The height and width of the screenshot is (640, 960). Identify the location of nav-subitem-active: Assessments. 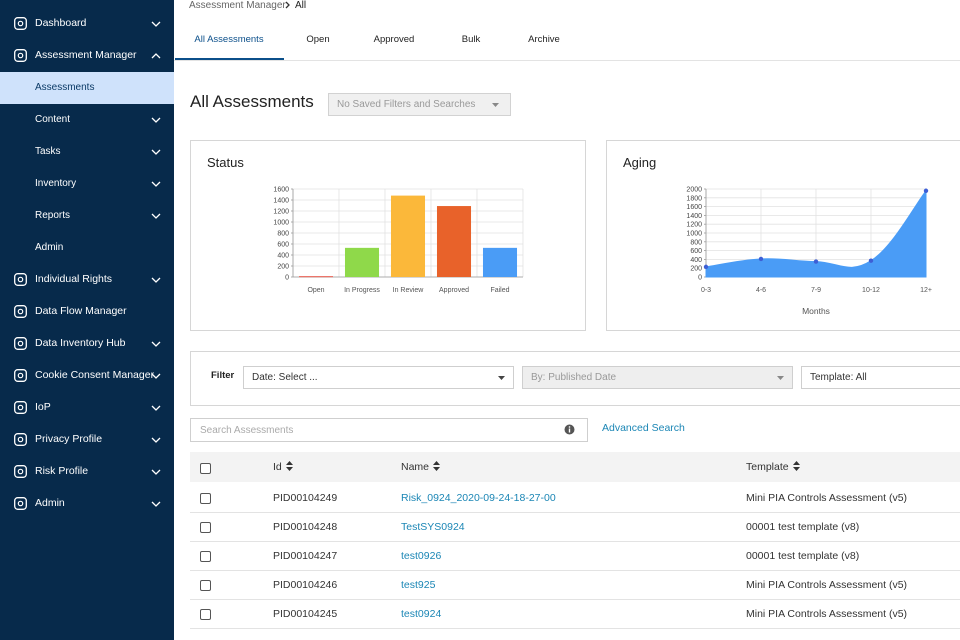
(87, 88).